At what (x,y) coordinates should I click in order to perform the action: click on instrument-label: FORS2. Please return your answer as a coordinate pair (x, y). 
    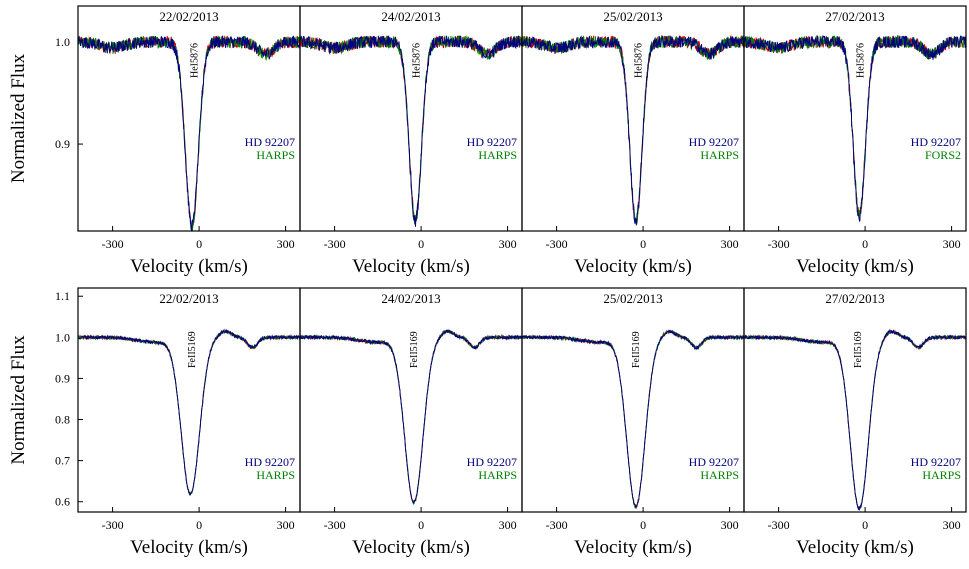
    Looking at the image, I should click on (943, 155).